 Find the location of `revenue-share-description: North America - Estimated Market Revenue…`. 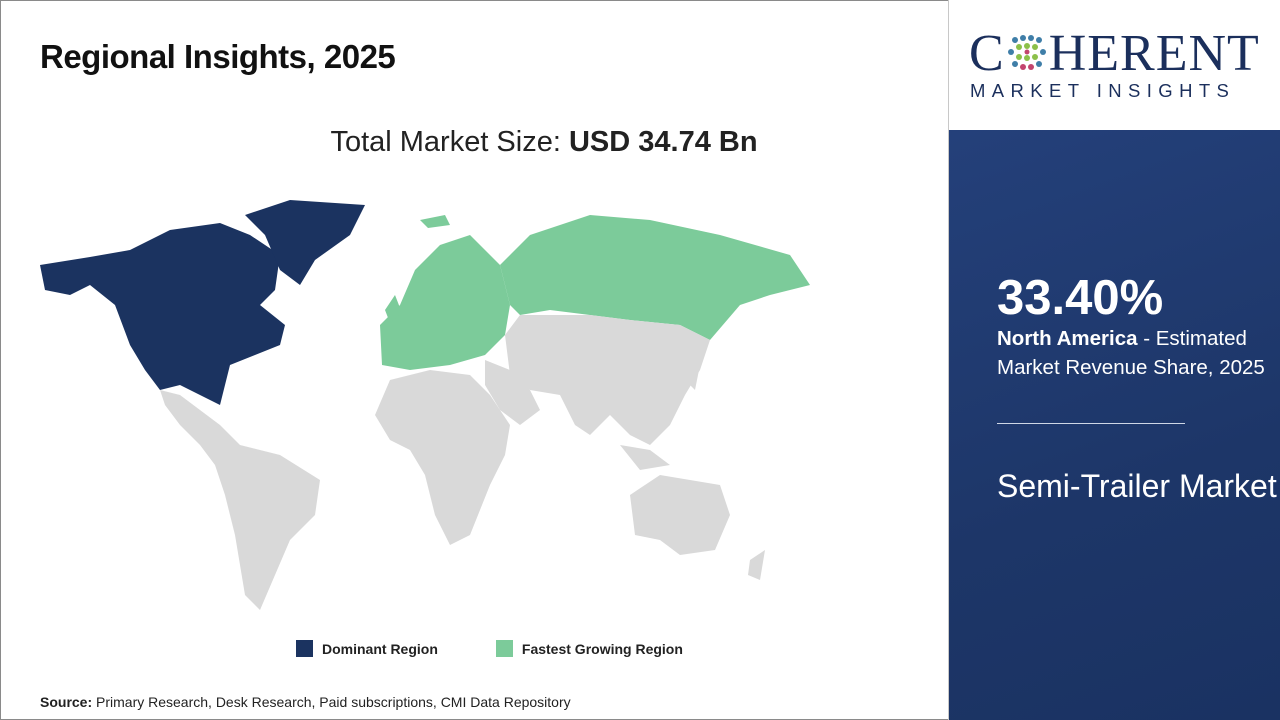

revenue-share-description: North America - Estimated Market Revenue… is located at coordinates (1132, 353).